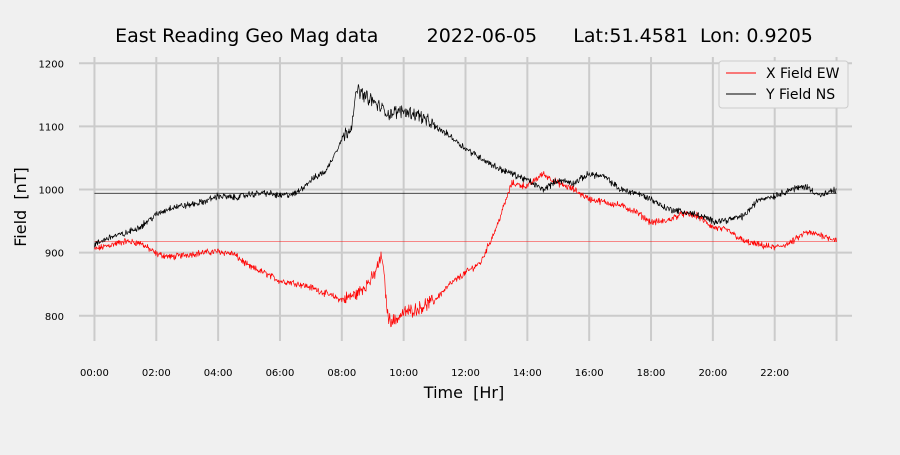 This screenshot has width=900, height=455. Describe the element at coordinates (54, 254) in the screenshot. I see `y-tick-label: 900` at that location.